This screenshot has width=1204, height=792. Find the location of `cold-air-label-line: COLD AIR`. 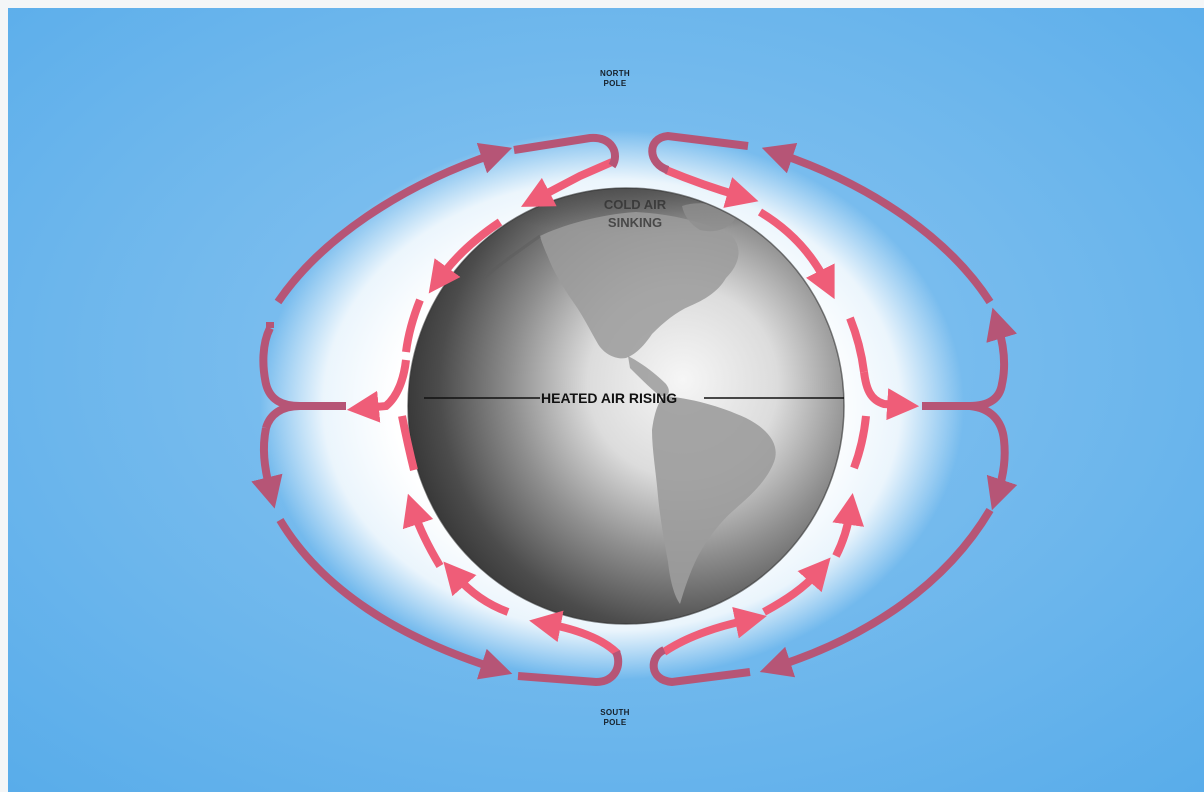

cold-air-label-line: COLD AIR is located at coordinates (635, 204).